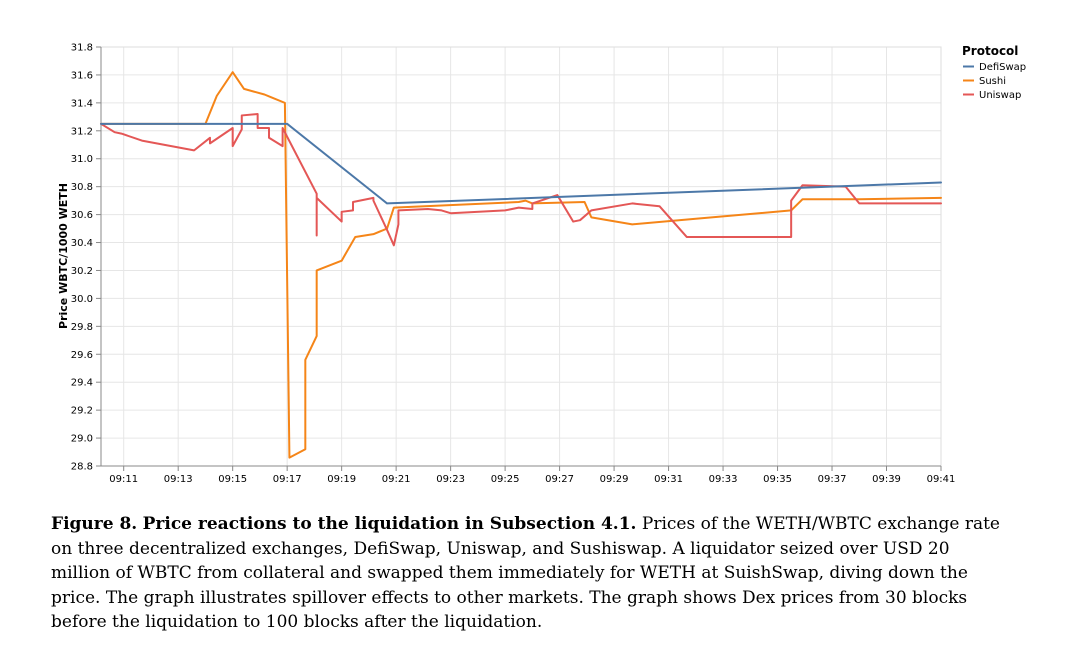 This screenshot has height=653, width=1067. Describe the element at coordinates (82, 243) in the screenshot. I see `y-tick-label: 30.4` at that location.